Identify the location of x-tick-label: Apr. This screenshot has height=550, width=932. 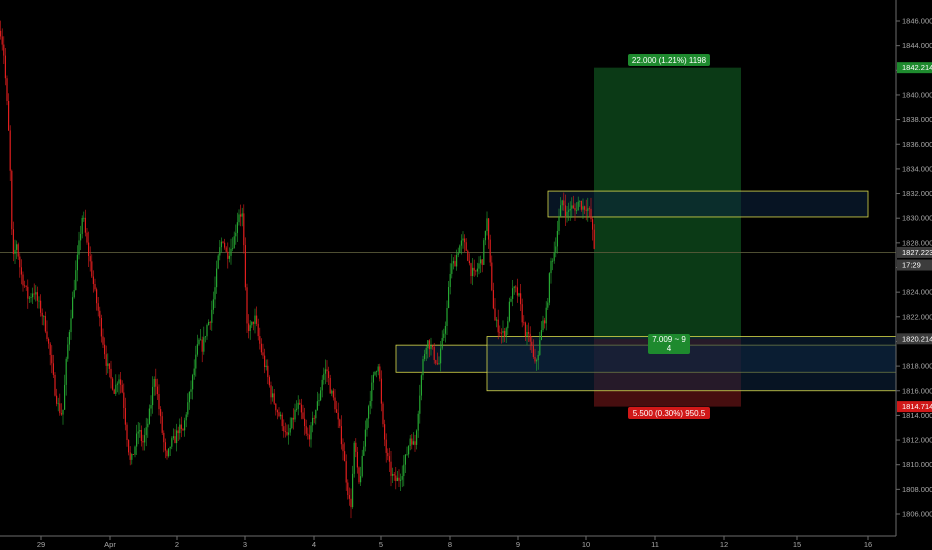
(110, 544).